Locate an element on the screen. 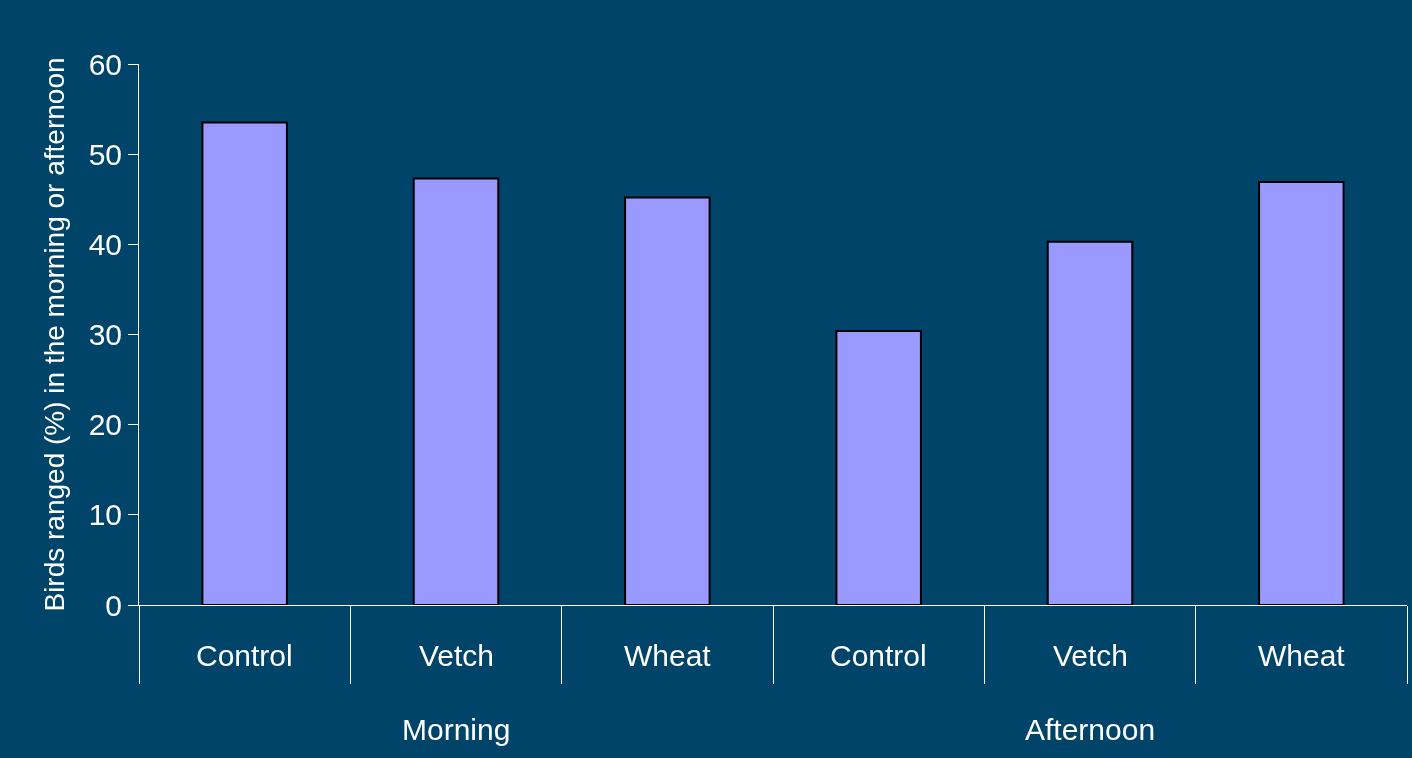 The image size is (1412, 758). y-tick-label: 60 is located at coordinates (105, 64).